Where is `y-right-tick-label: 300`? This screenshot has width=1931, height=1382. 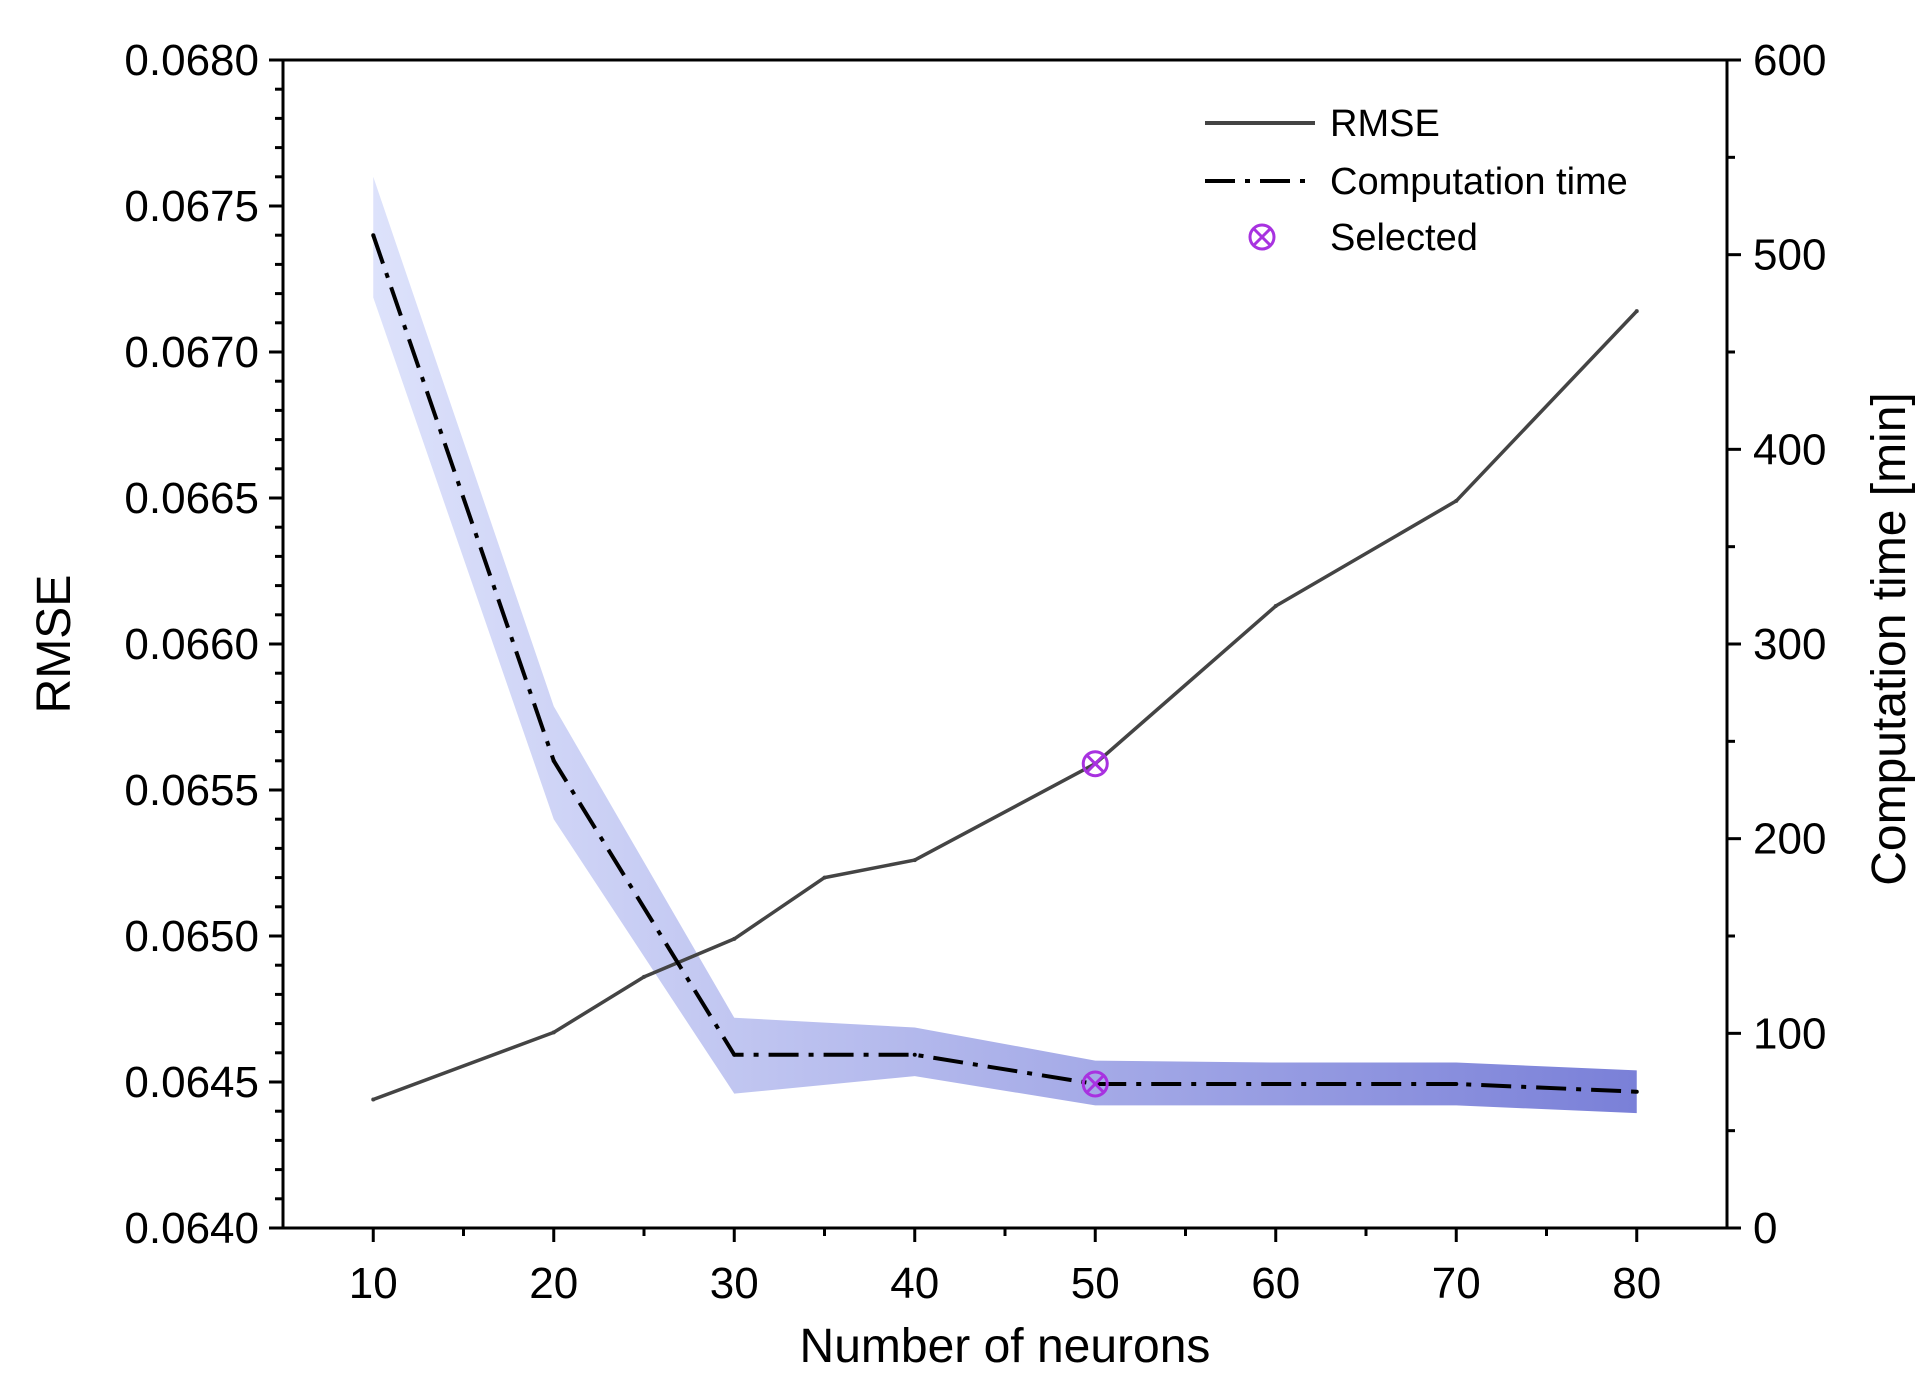 y-right-tick-label: 300 is located at coordinates (1789, 644).